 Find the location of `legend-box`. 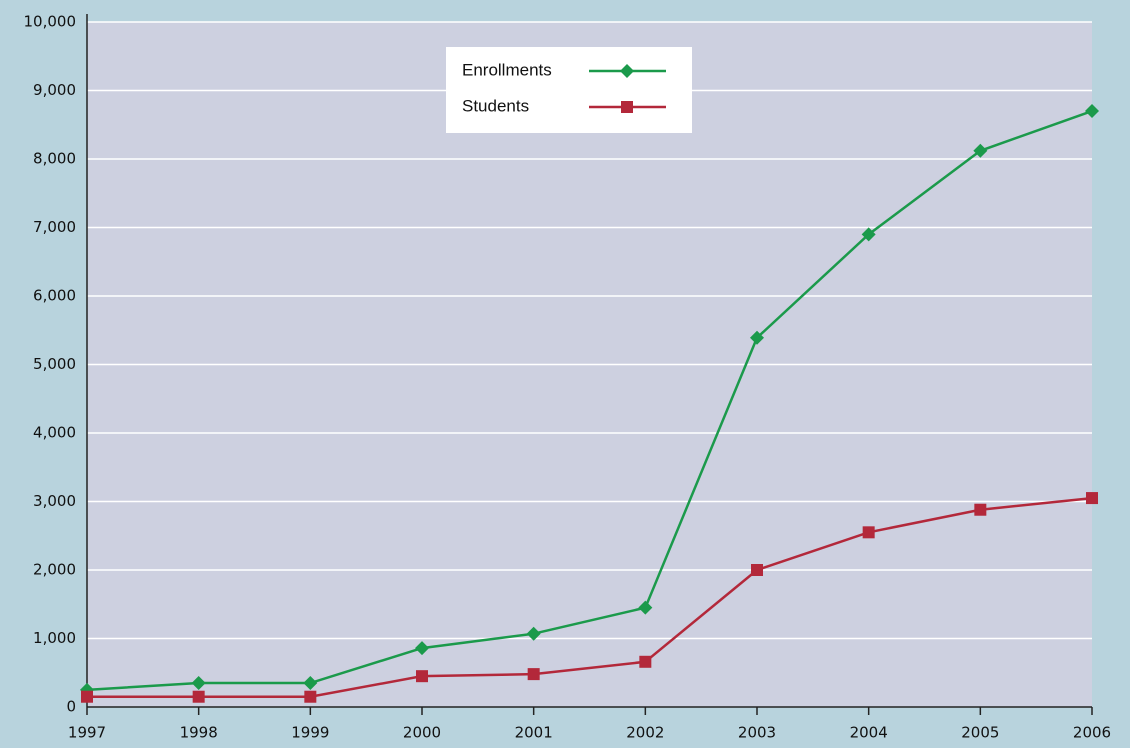

legend-box is located at coordinates (569, 90).